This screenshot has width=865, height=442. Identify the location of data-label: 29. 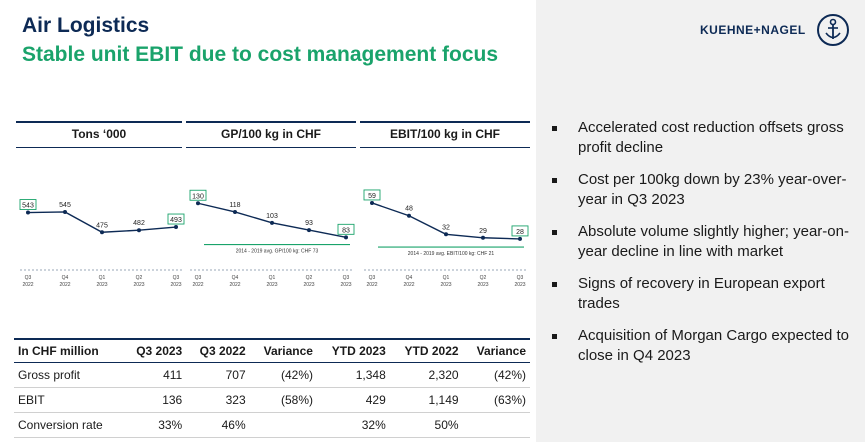
(483, 231).